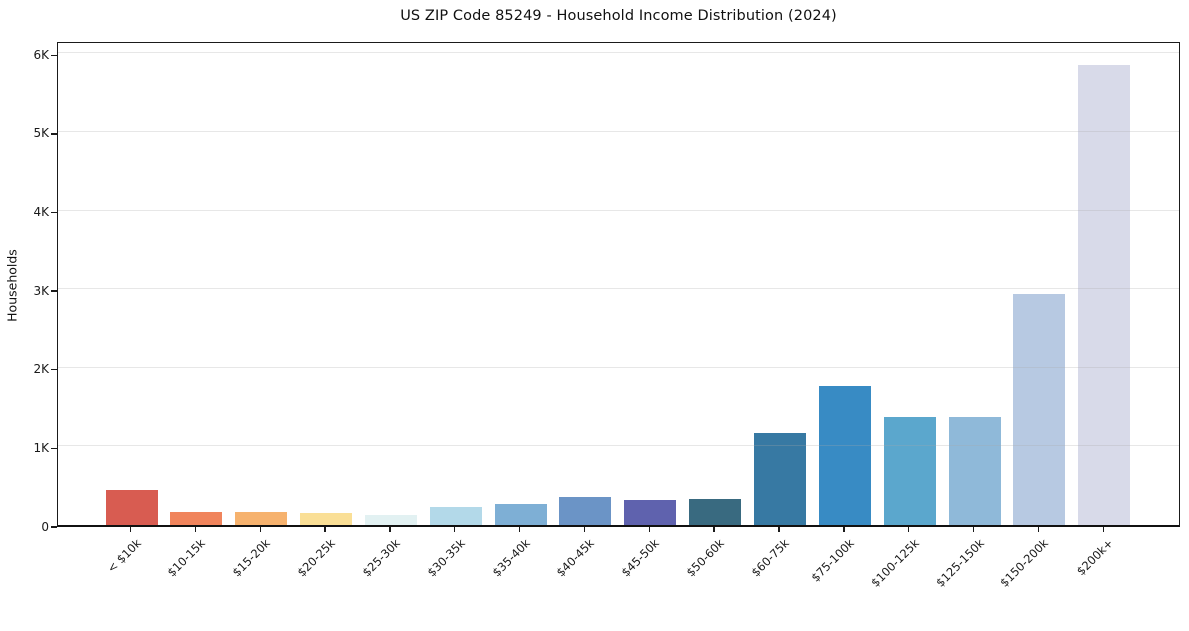 The height and width of the screenshot is (631, 1189). What do you see at coordinates (455, 529) in the screenshot?
I see `x-tick-mark-$30-35k` at bounding box center [455, 529].